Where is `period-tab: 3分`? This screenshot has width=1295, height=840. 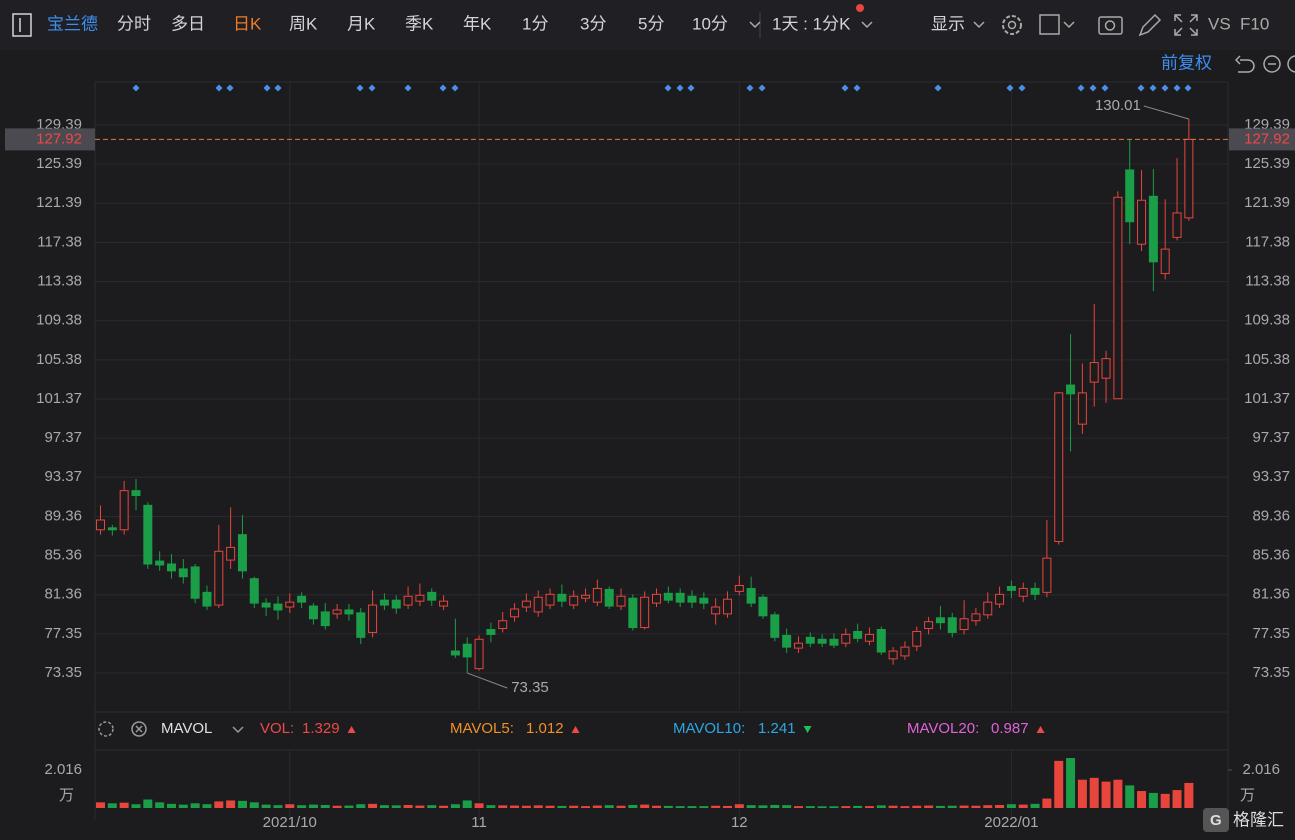 period-tab: 3分 is located at coordinates (593, 23).